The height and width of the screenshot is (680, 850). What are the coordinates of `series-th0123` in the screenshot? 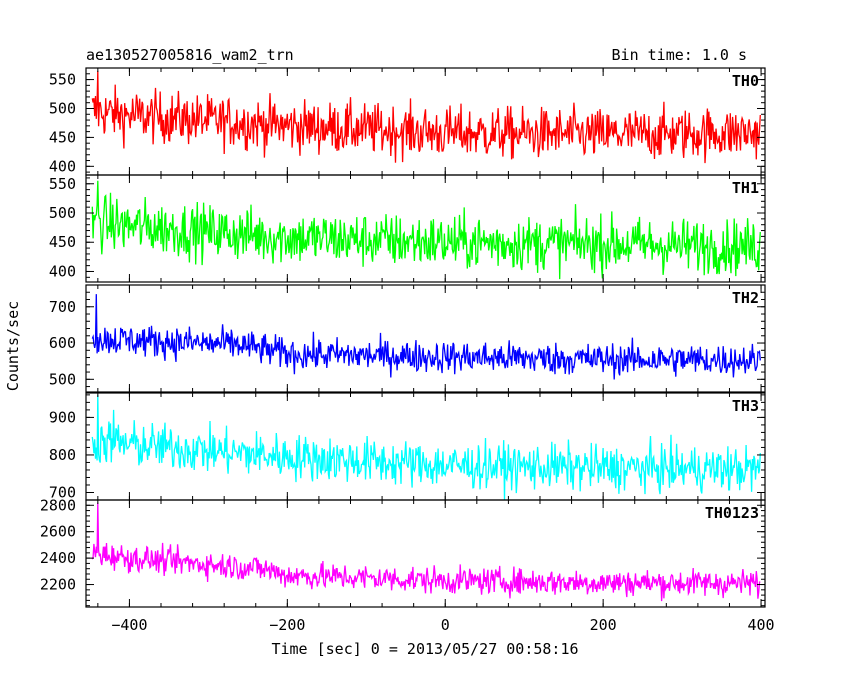 It's located at (426, 552).